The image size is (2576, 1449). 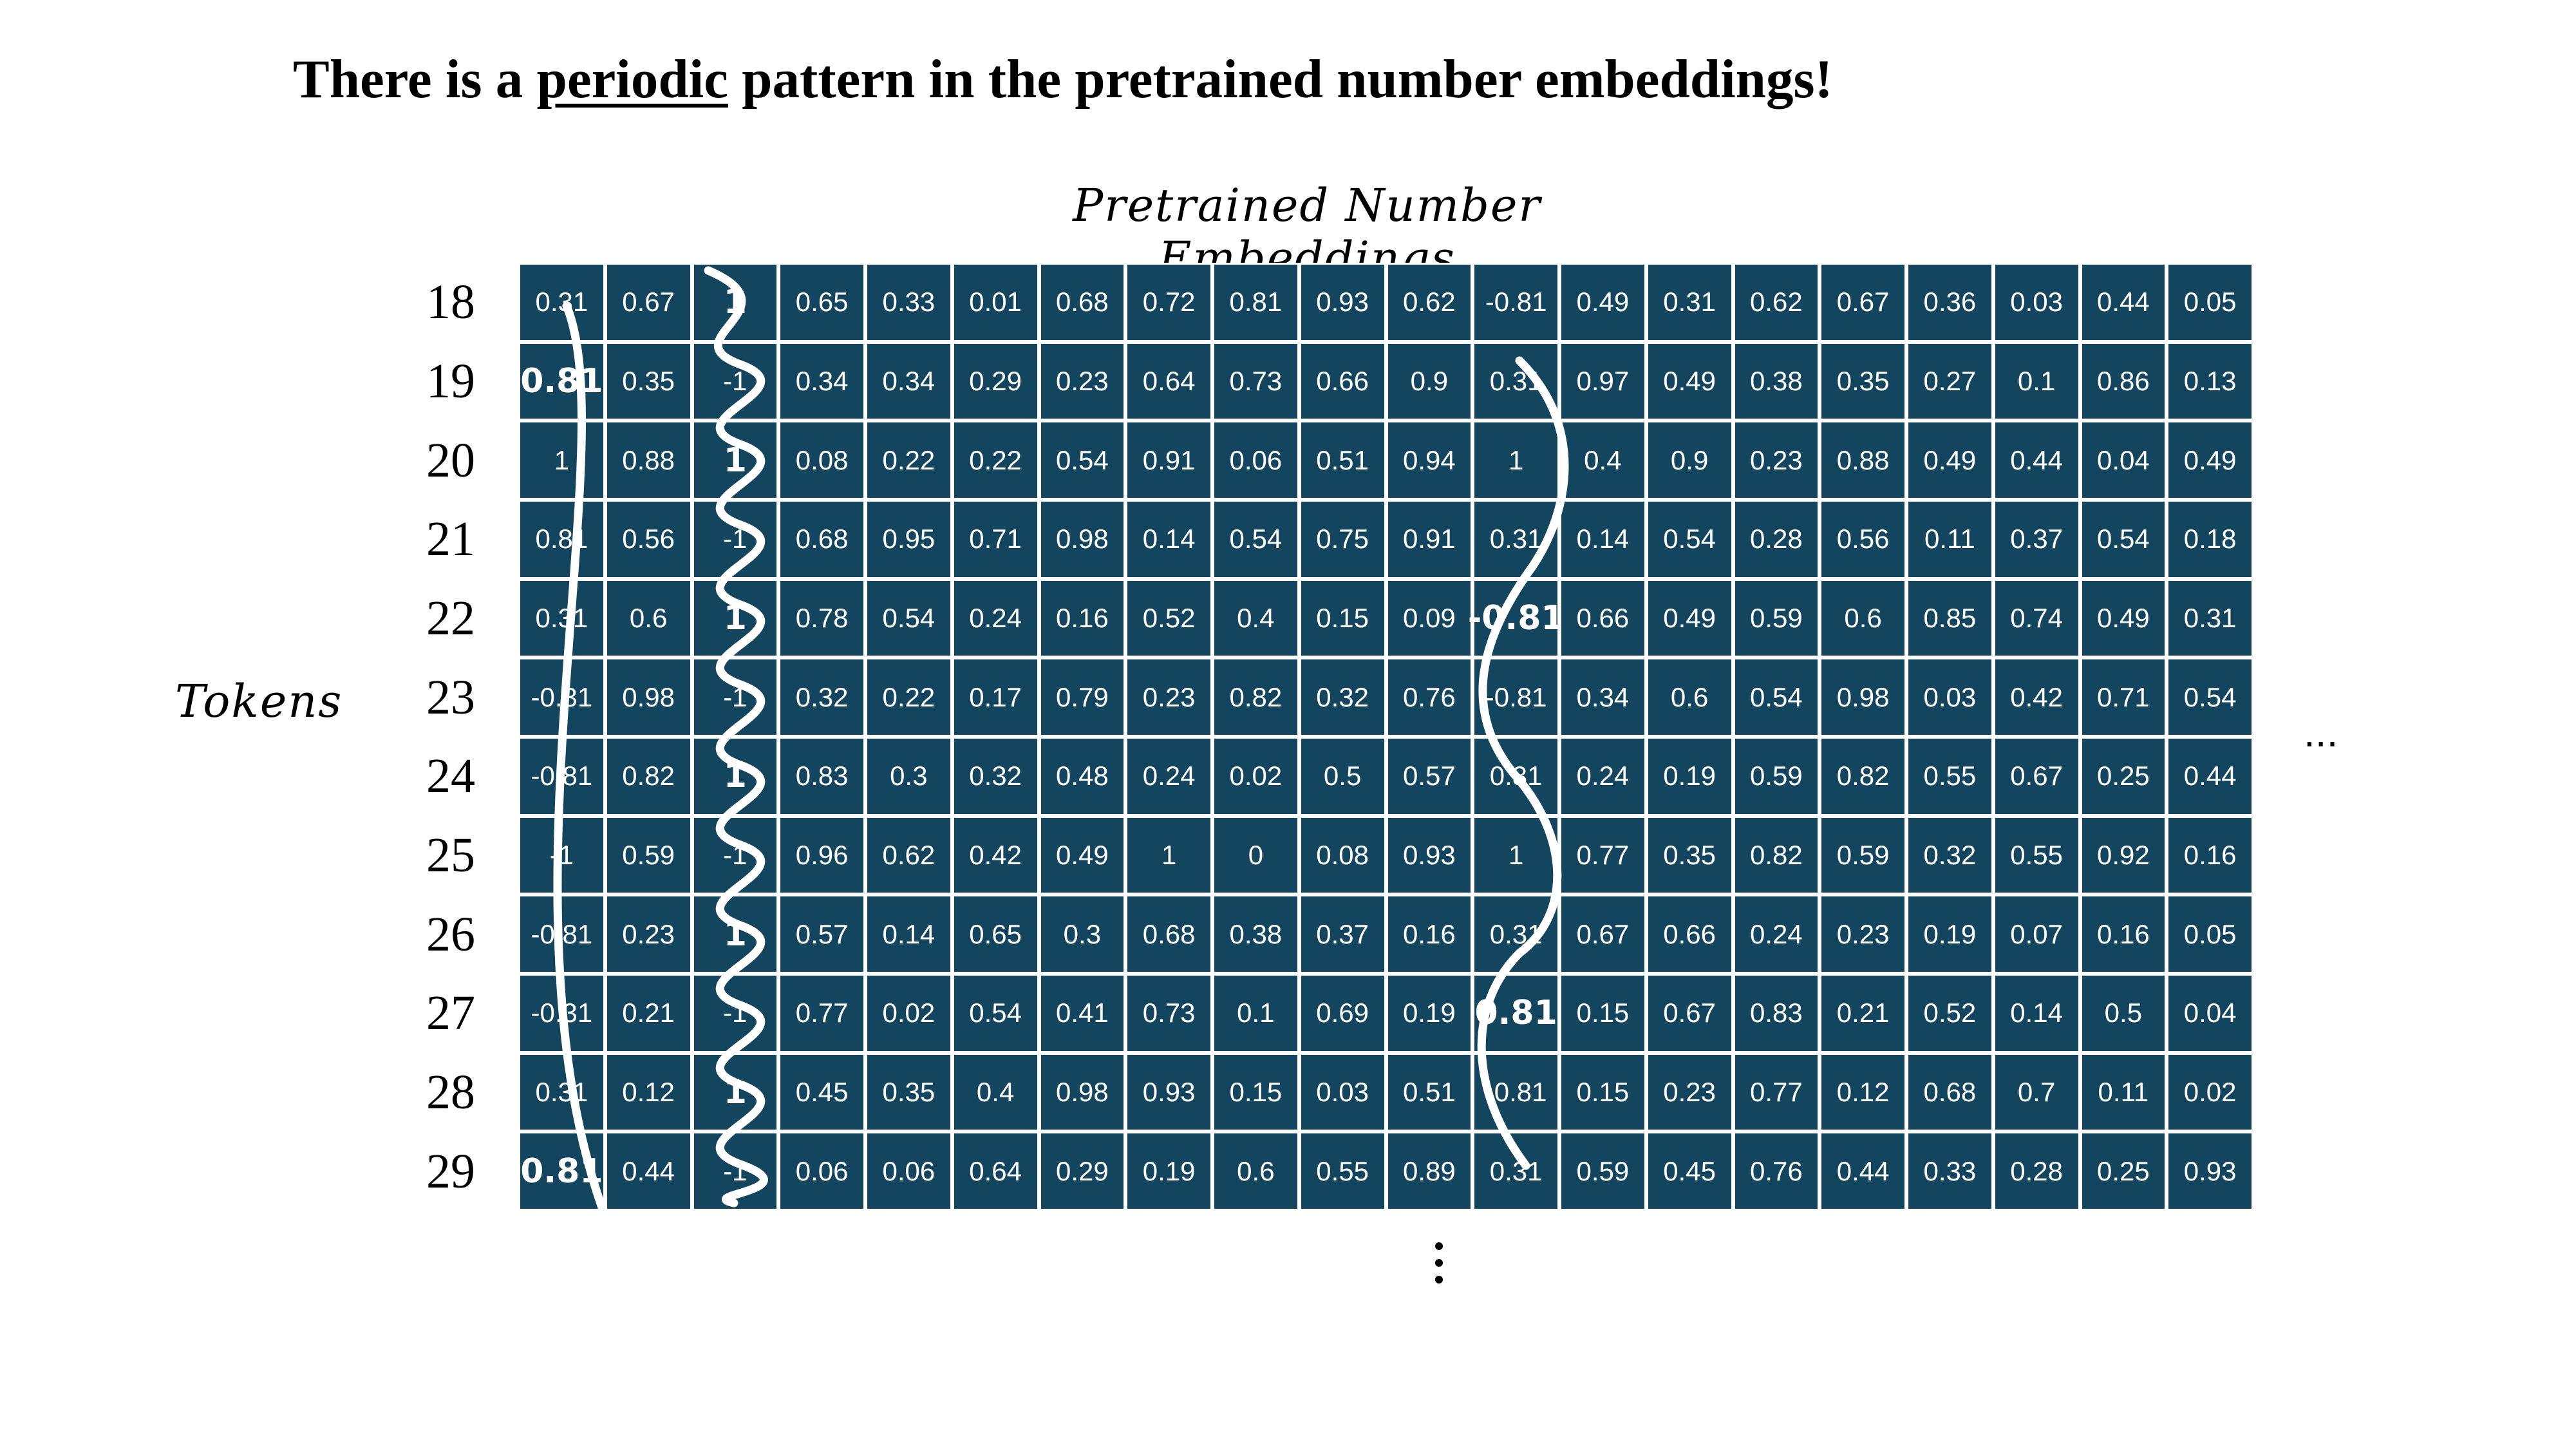 I want to click on token-row-label: 29, so click(x=450, y=1171).